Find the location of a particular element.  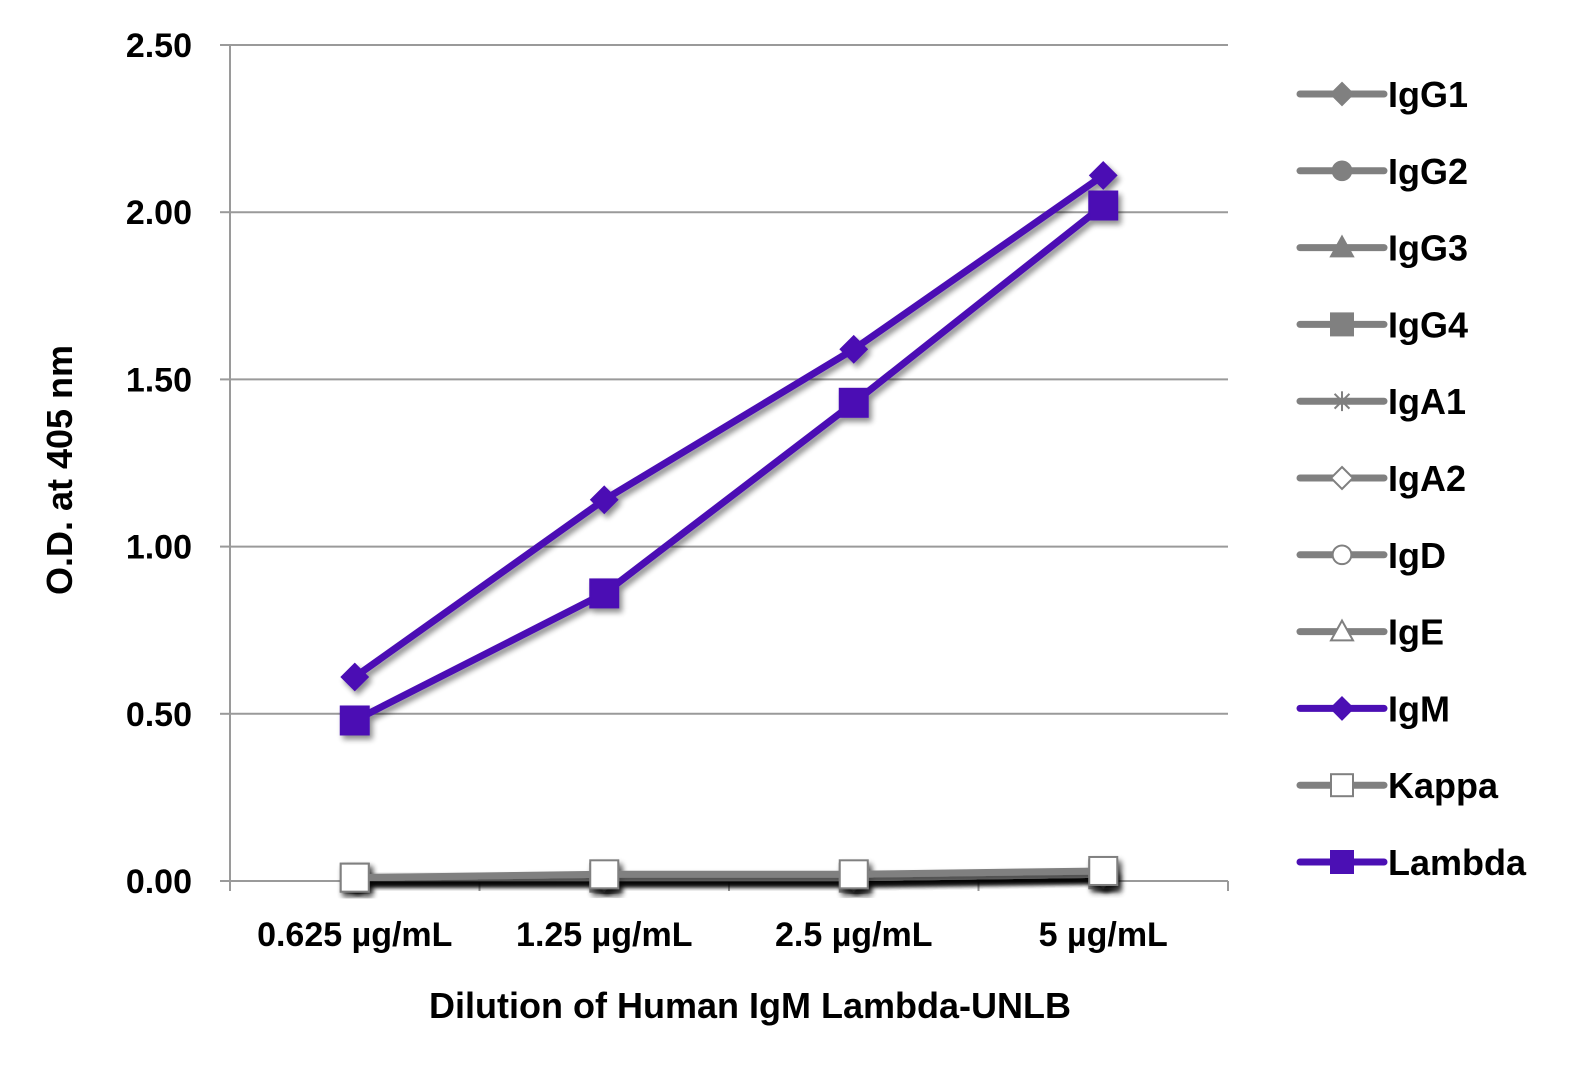

x-tick-label: 5 µg/mL is located at coordinates (1103, 935).